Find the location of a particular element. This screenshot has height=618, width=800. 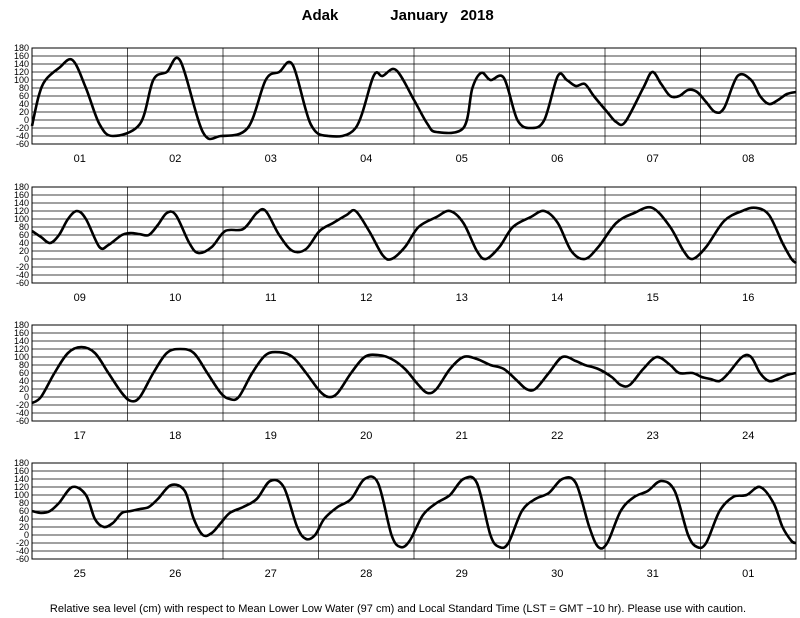

day-label: 08 is located at coordinates (748, 159).